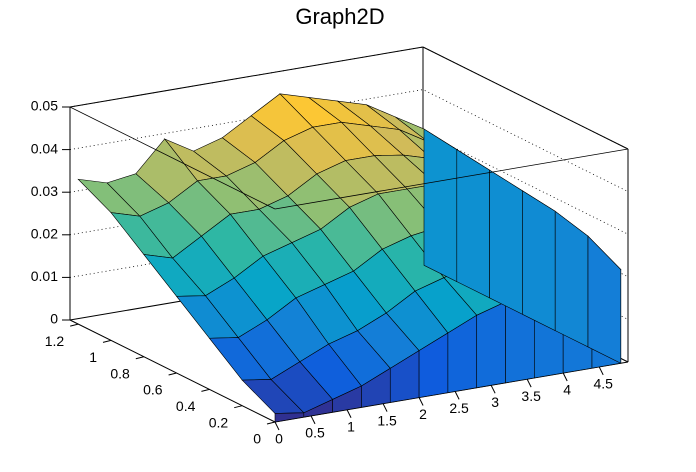  Describe the element at coordinates (55, 341) in the screenshot. I see `y-tick-label: 1.2` at that location.